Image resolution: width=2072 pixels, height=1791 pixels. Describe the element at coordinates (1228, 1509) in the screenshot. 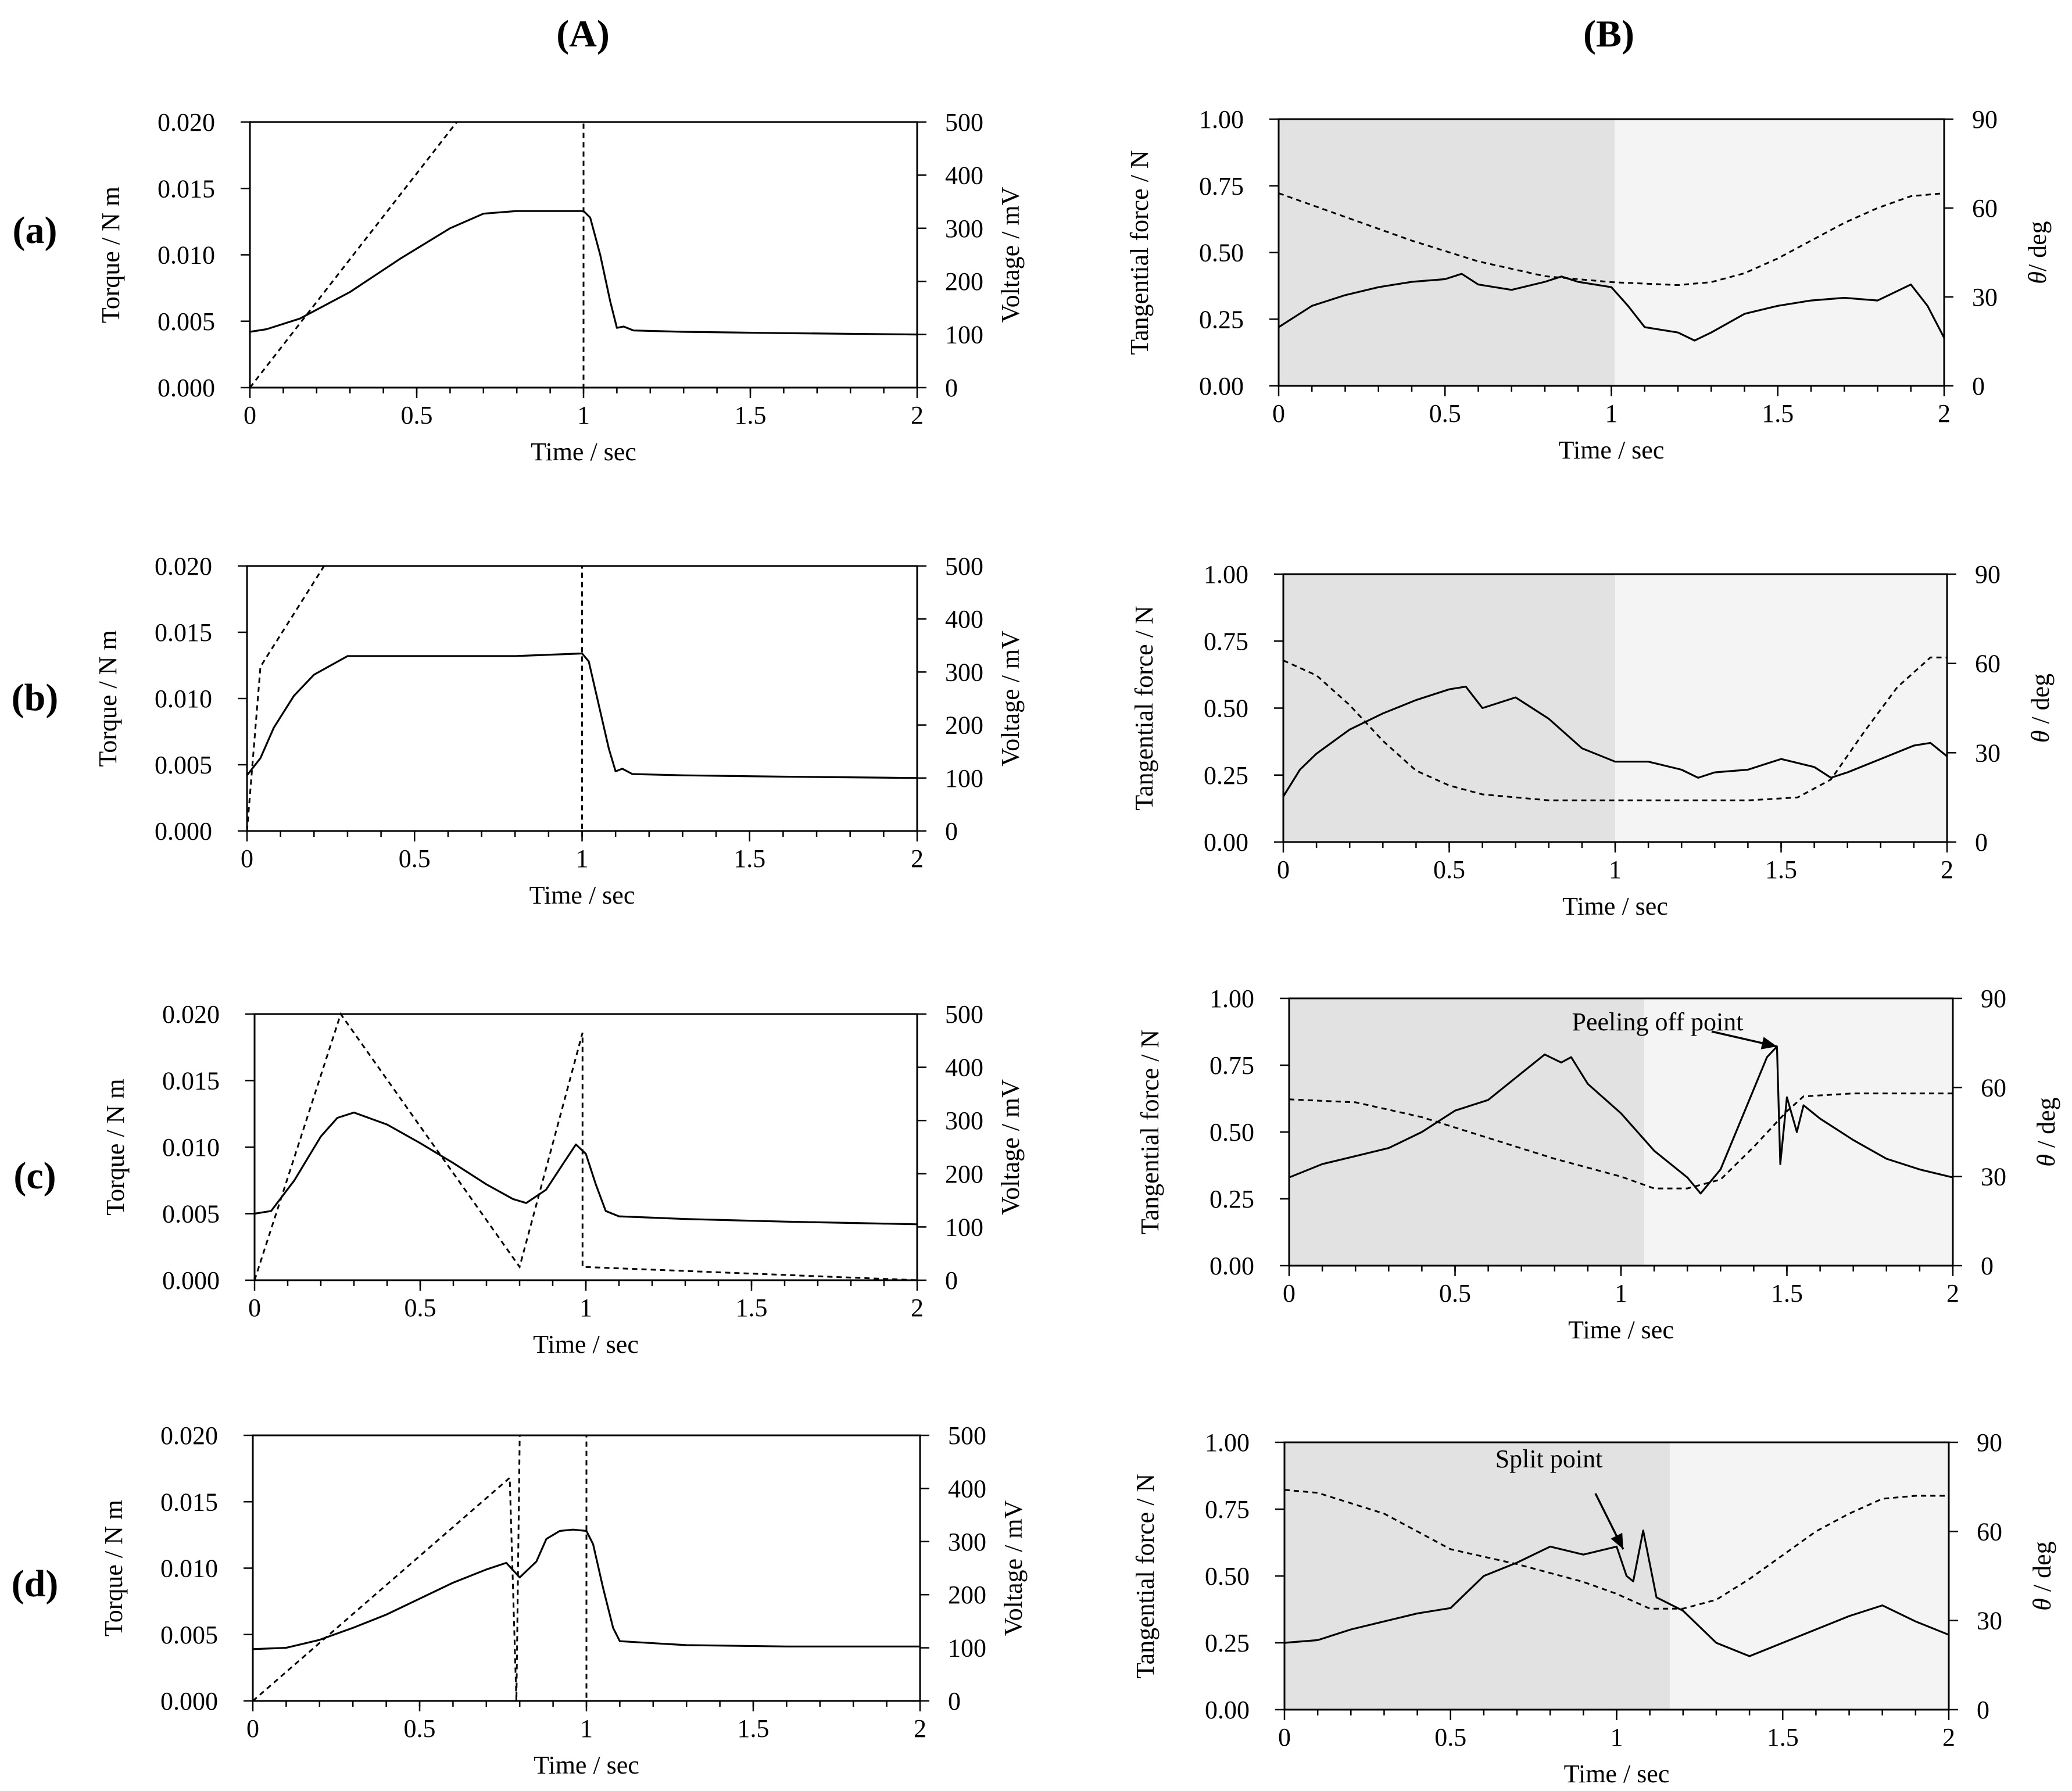

I see `y-tick-label: 0.75` at that location.